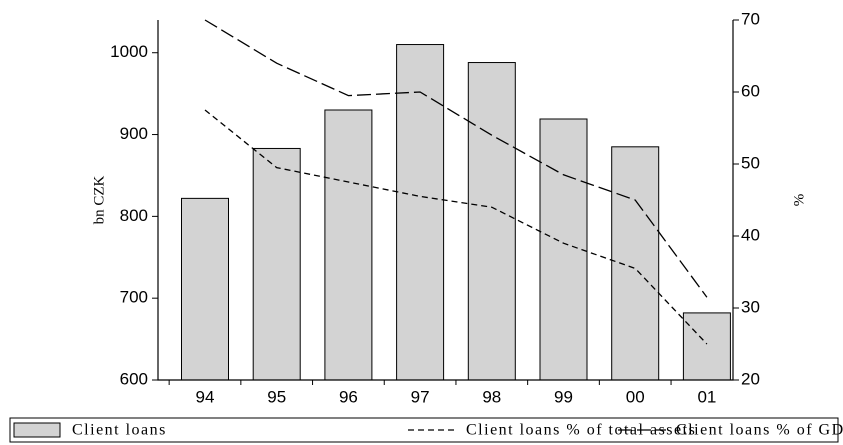 This screenshot has height=445, width=843. Describe the element at coordinates (205, 396) in the screenshot. I see `x-tick-label: 94` at that location.